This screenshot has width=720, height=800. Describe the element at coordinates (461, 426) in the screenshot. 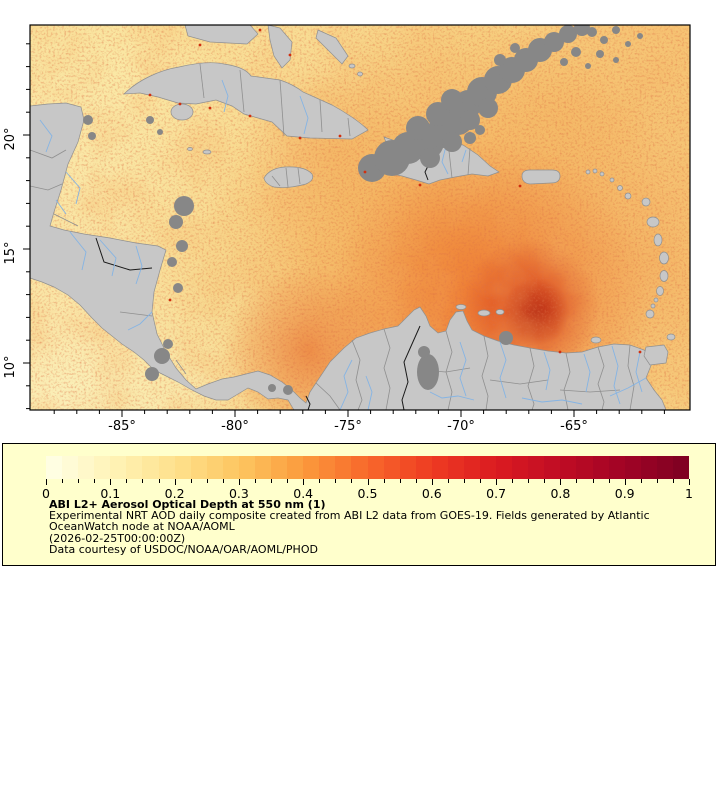

I see `lon-tick-label: -70°` at that location.